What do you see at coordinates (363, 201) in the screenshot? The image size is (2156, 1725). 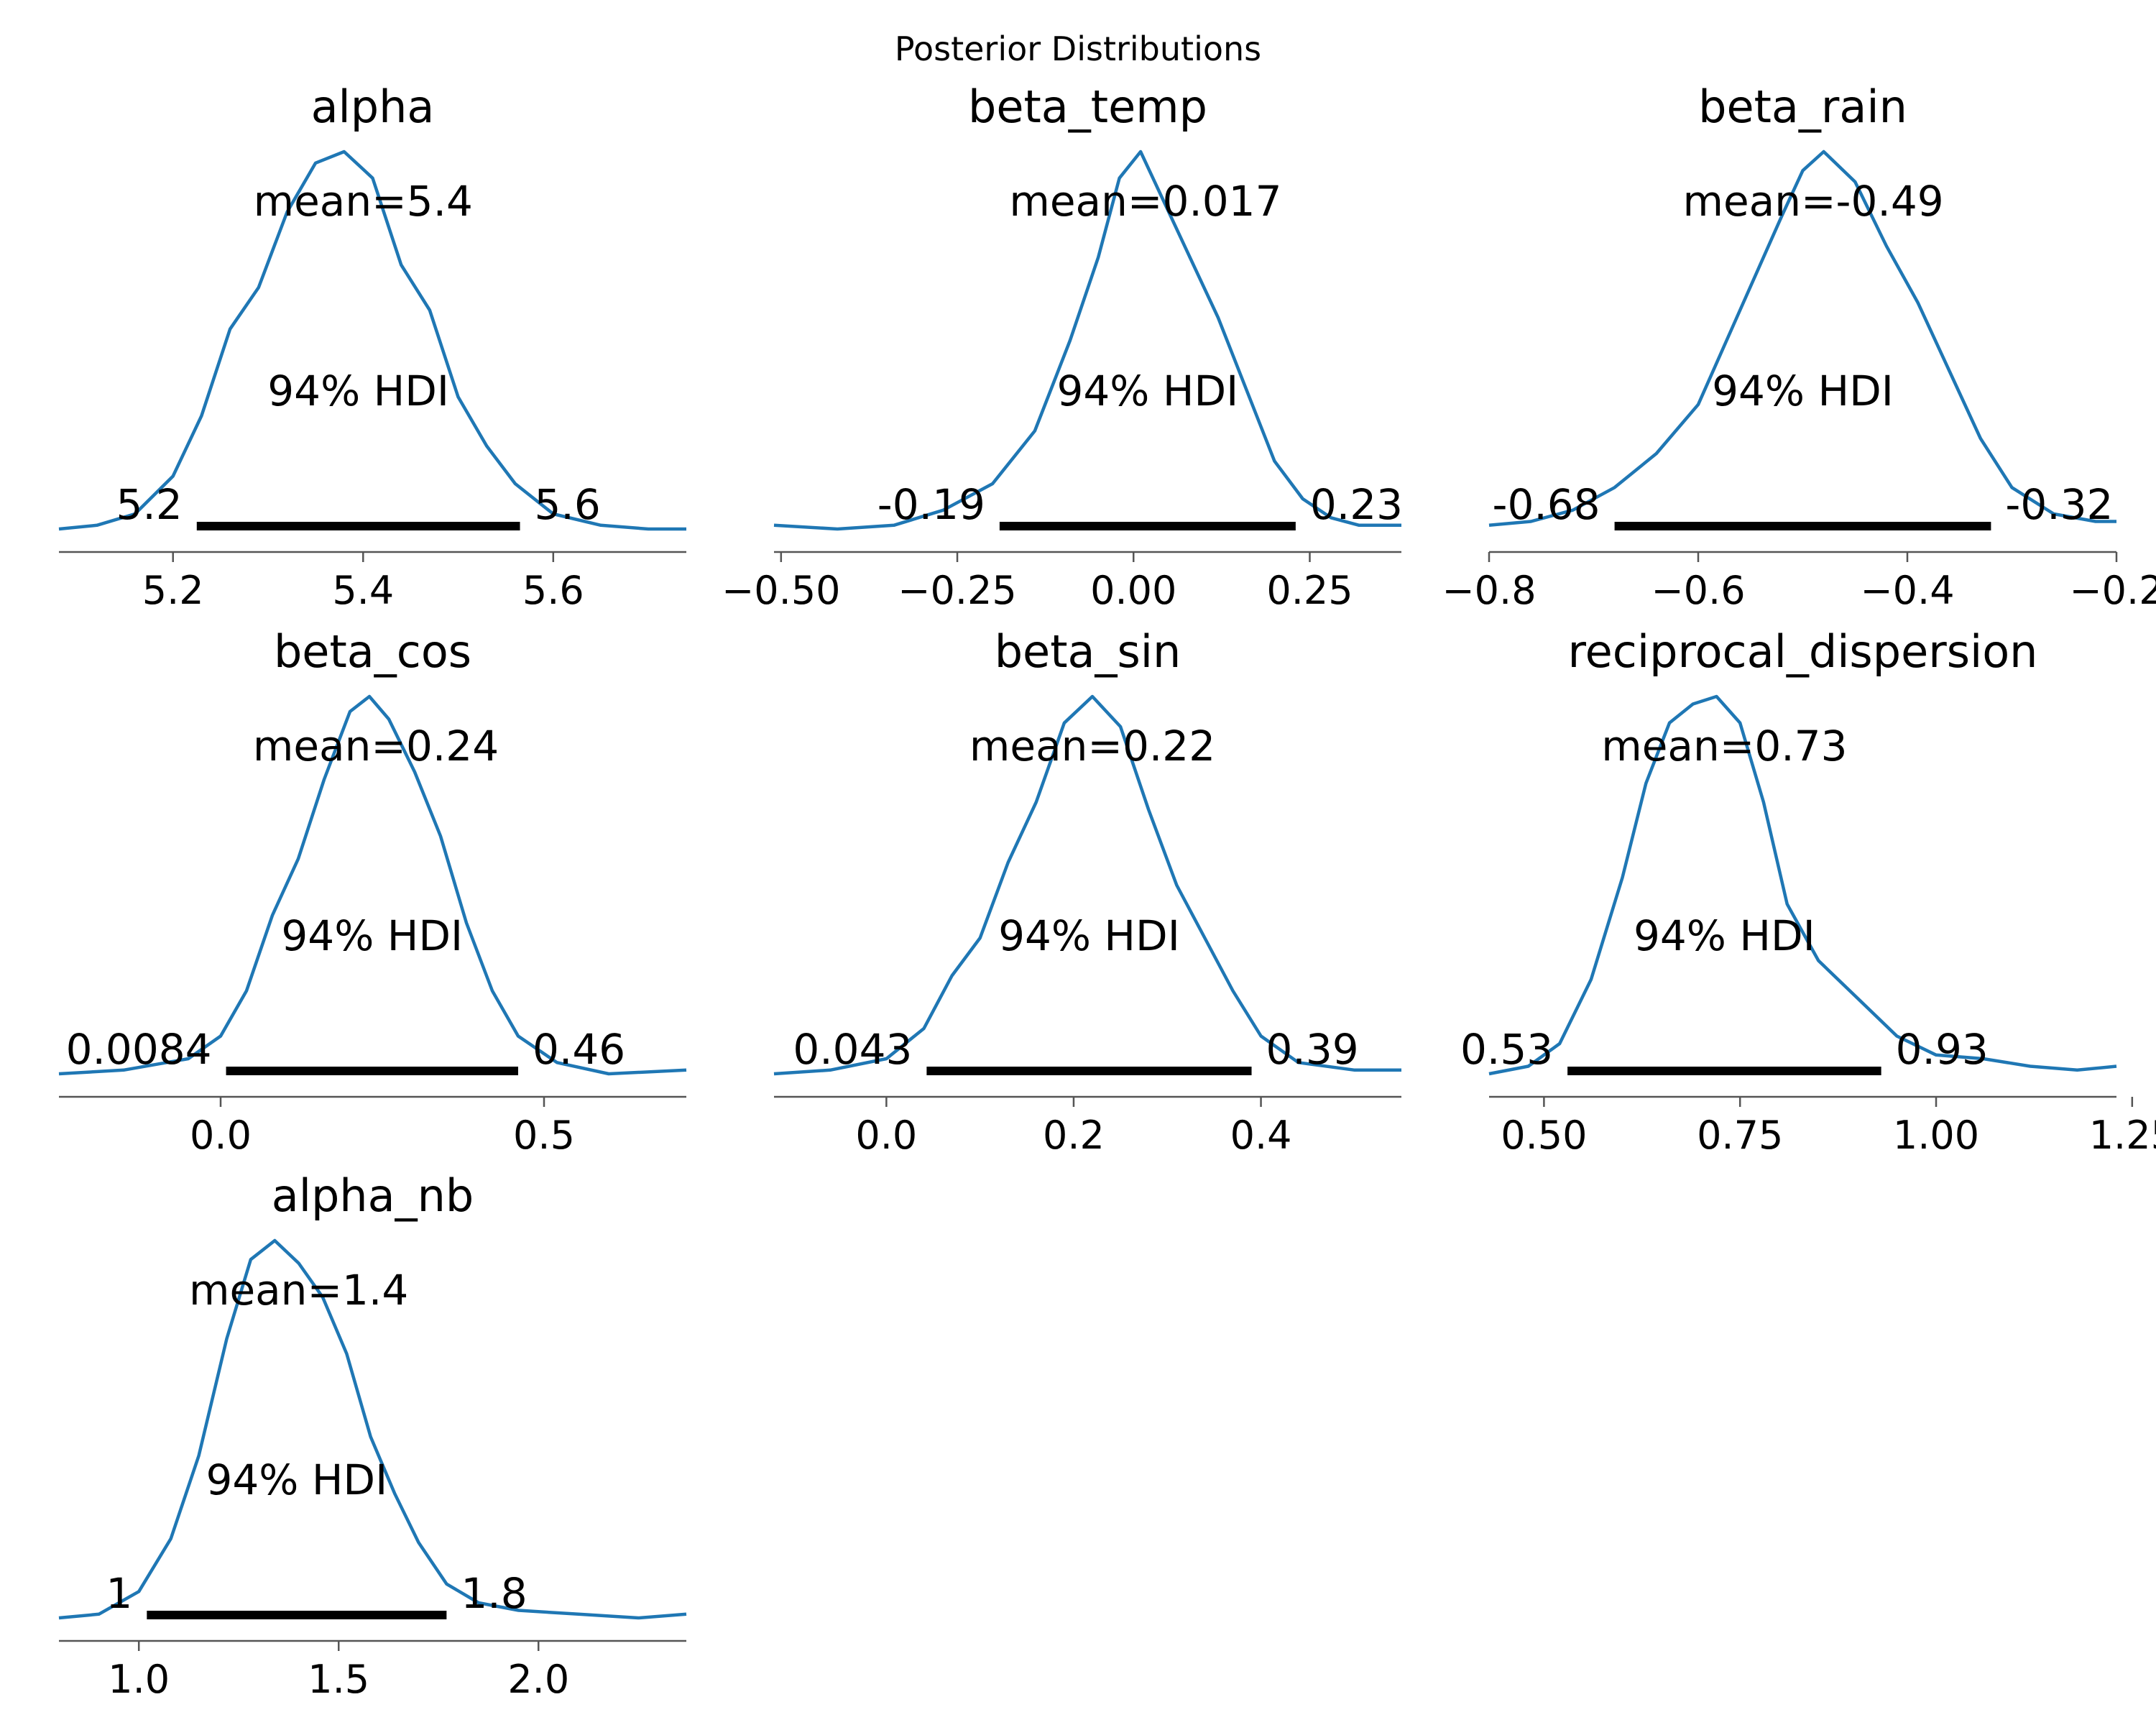 I see `mean-label: mean=5.4` at bounding box center [363, 201].